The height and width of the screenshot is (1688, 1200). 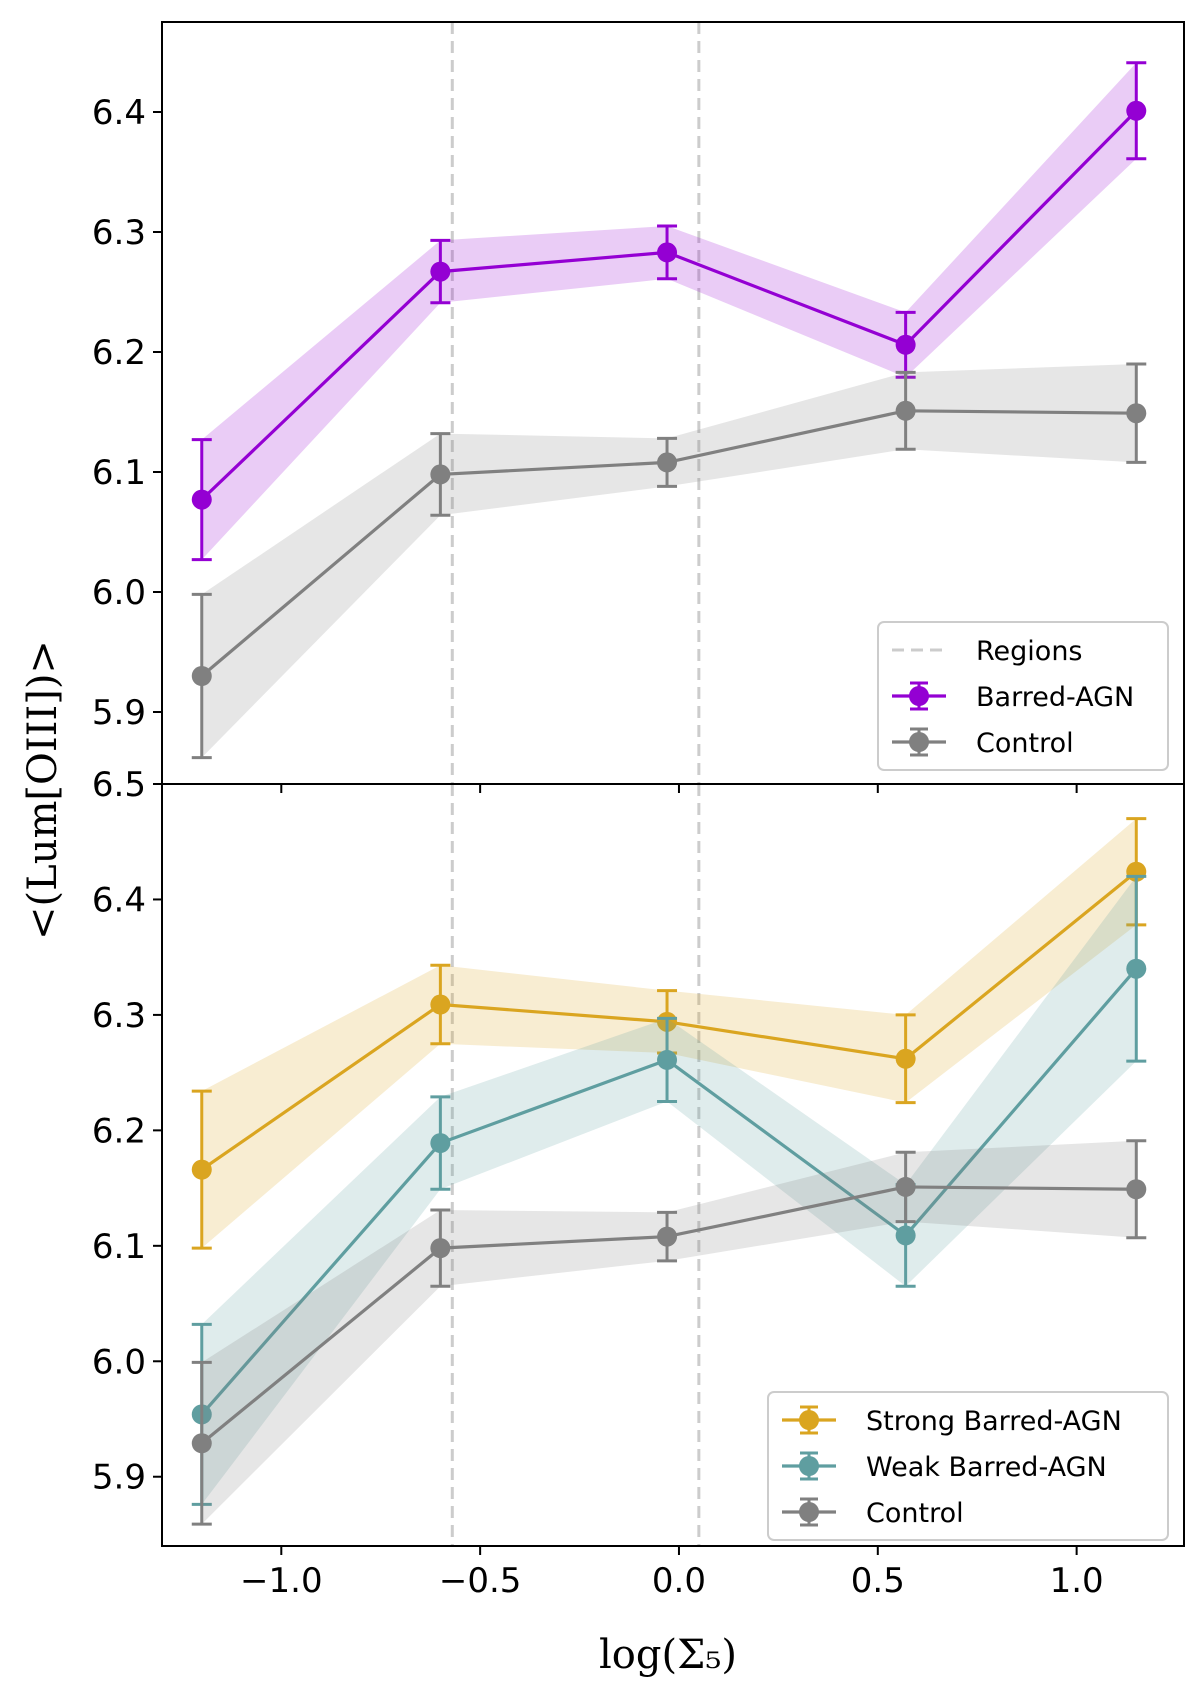 What do you see at coordinates (668, 1655) in the screenshot?
I see `x-axis-label: log(Σ₅)` at bounding box center [668, 1655].